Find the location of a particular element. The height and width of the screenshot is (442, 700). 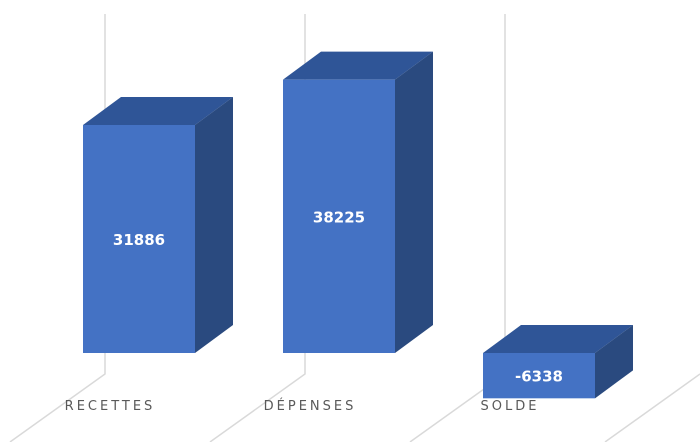

bar-recettes is located at coordinates (158, 225).